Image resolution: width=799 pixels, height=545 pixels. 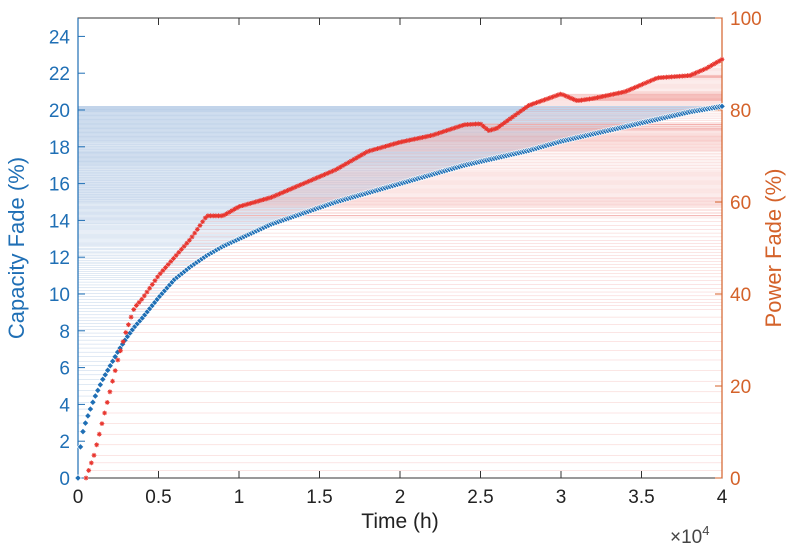 I want to click on x-multiplier-base: ×10, so click(x=686, y=536).